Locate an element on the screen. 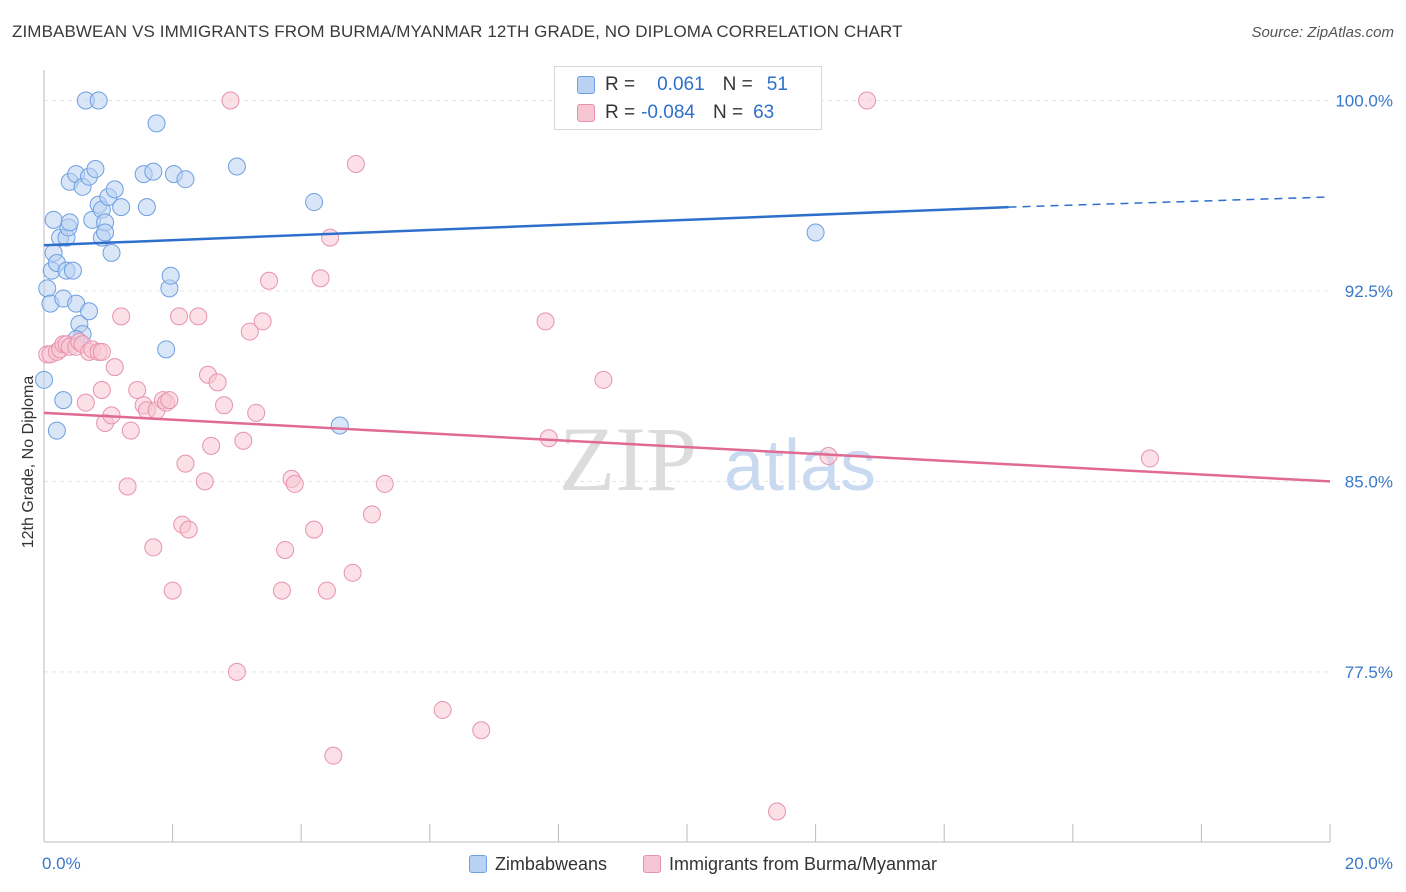  burma-trend-line is located at coordinates (687, 447).